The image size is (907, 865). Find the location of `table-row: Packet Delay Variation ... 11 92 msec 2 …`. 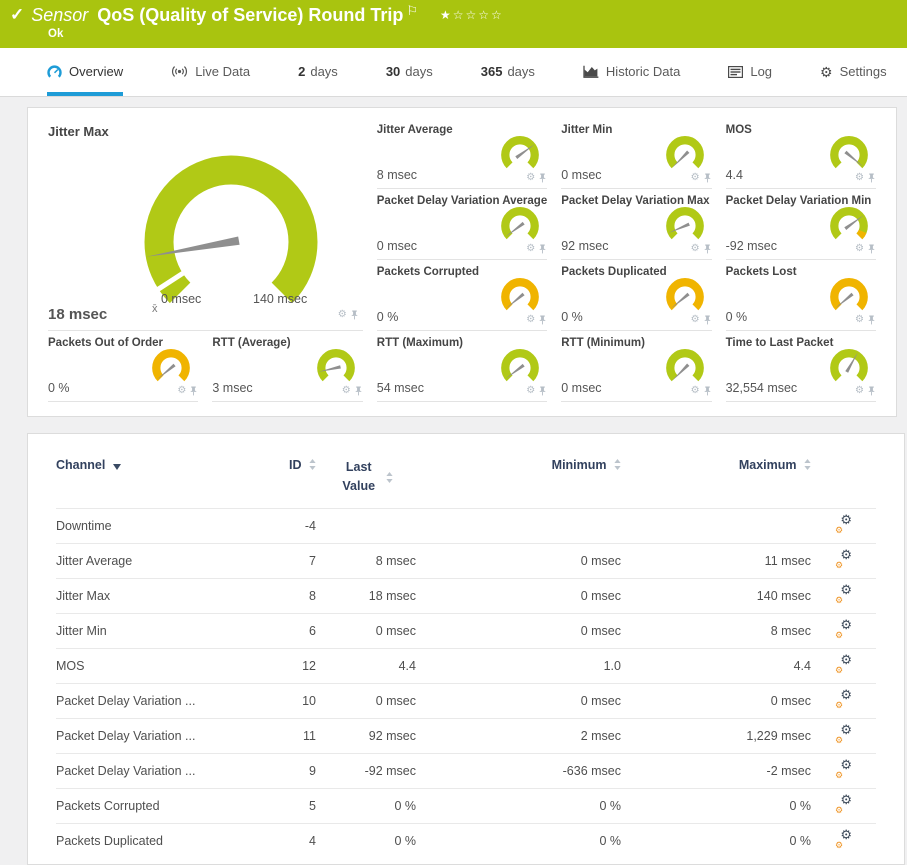

table-row: Packet Delay Variation ... 11 92 msec 2 … is located at coordinates (466, 735).